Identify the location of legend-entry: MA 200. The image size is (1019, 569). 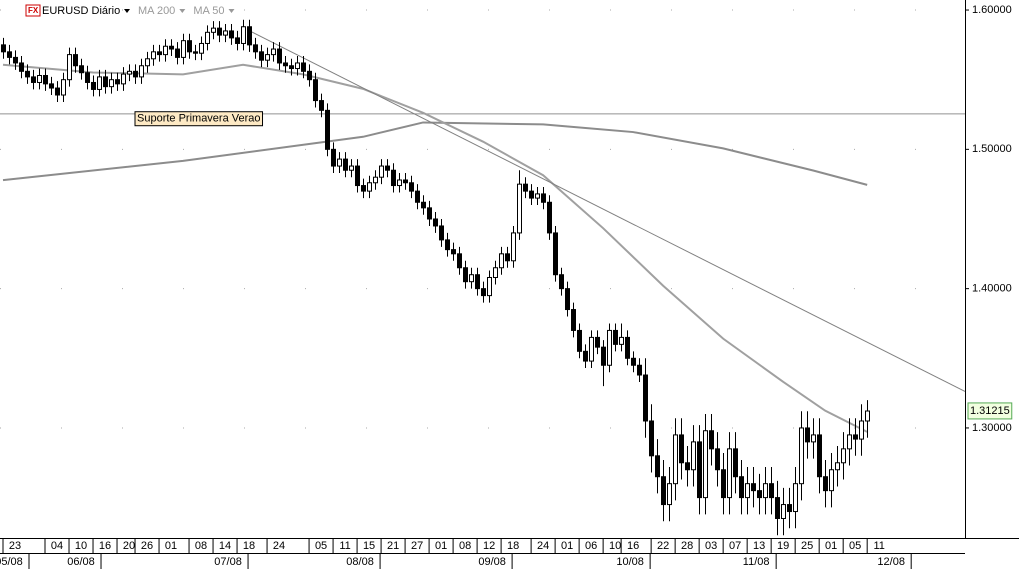
(156, 11).